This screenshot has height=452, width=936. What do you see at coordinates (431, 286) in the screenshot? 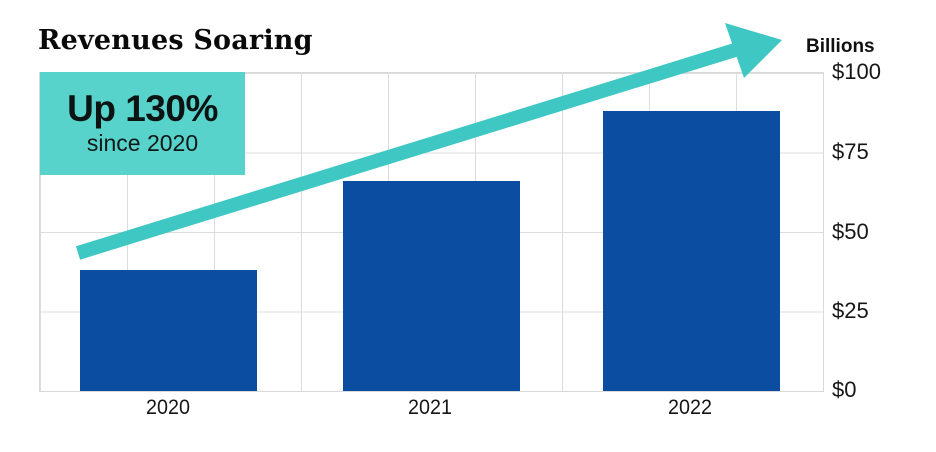
I see `bar-2021` at bounding box center [431, 286].